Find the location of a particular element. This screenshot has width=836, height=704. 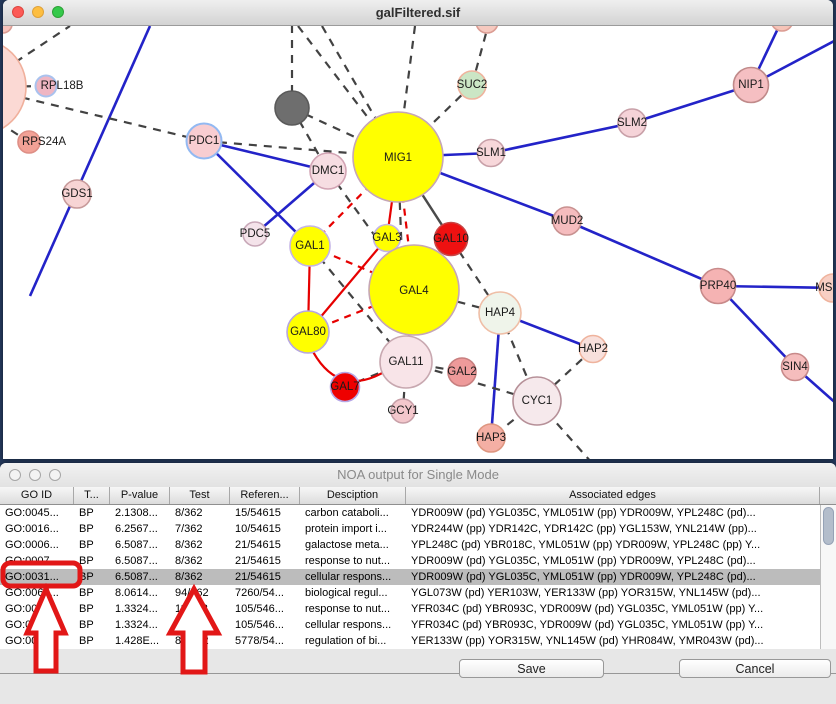

node-label-MIG1: MIG1 is located at coordinates (398, 158).